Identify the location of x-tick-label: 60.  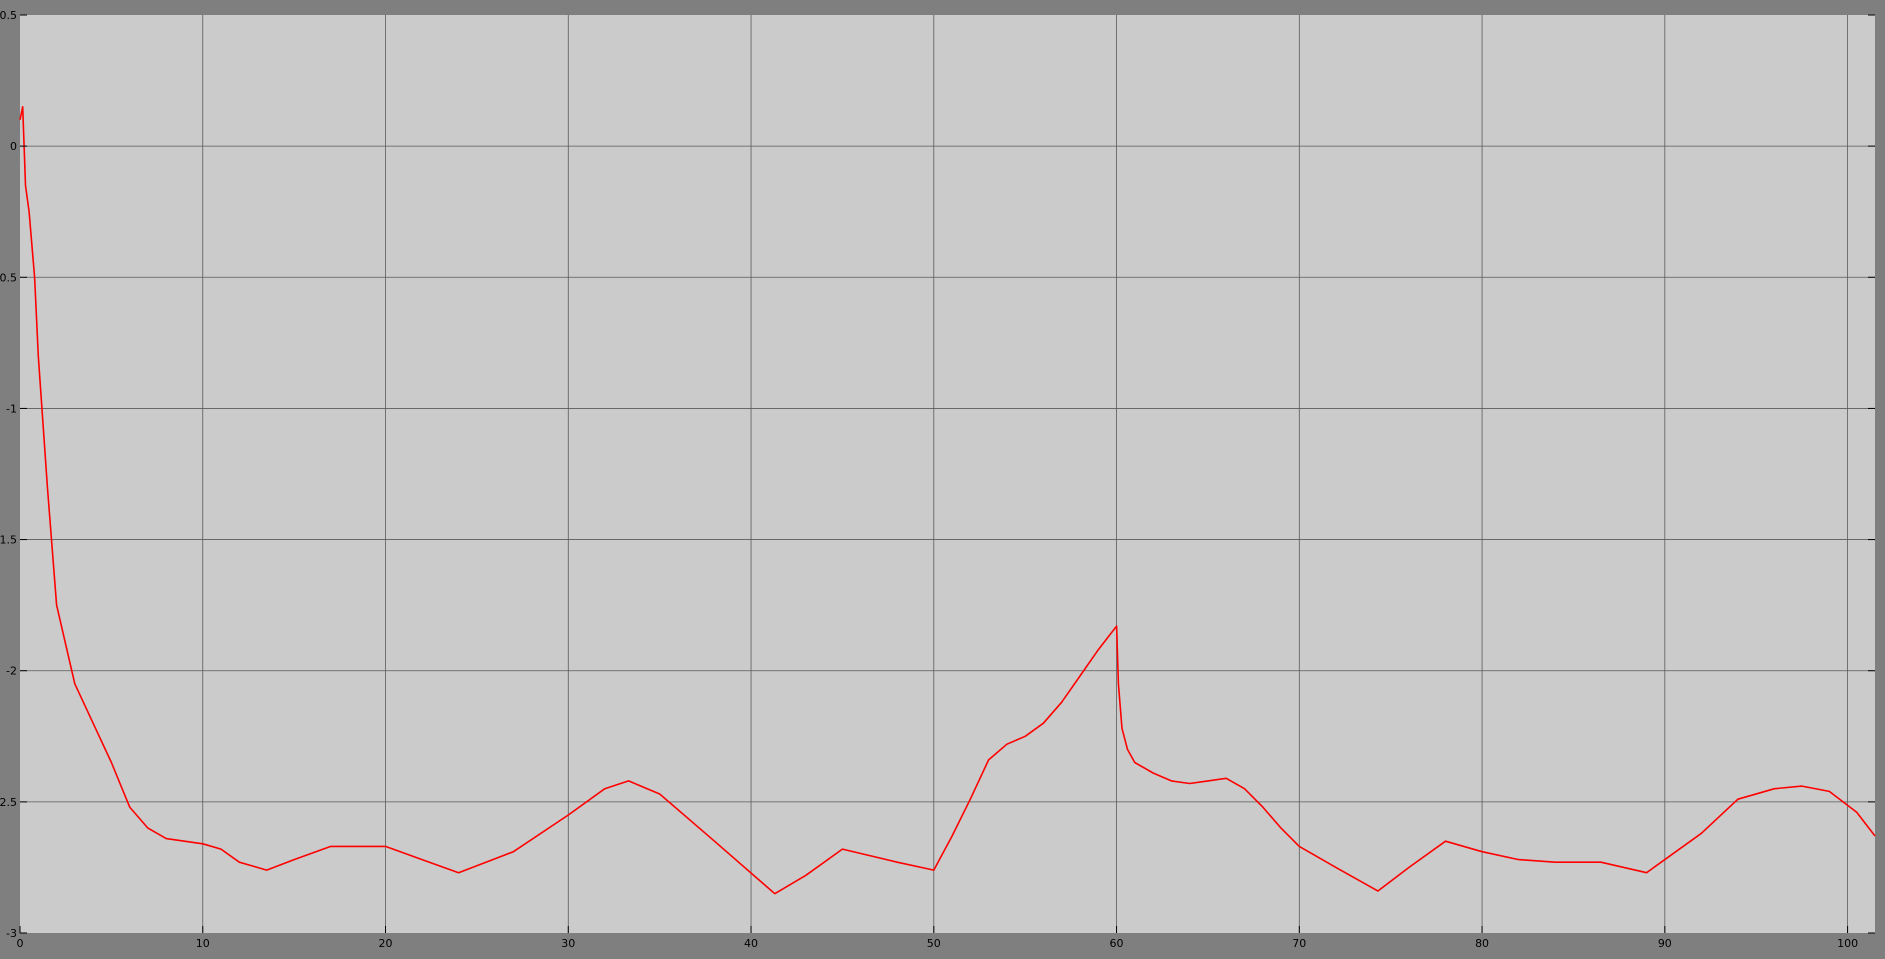
(1117, 943).